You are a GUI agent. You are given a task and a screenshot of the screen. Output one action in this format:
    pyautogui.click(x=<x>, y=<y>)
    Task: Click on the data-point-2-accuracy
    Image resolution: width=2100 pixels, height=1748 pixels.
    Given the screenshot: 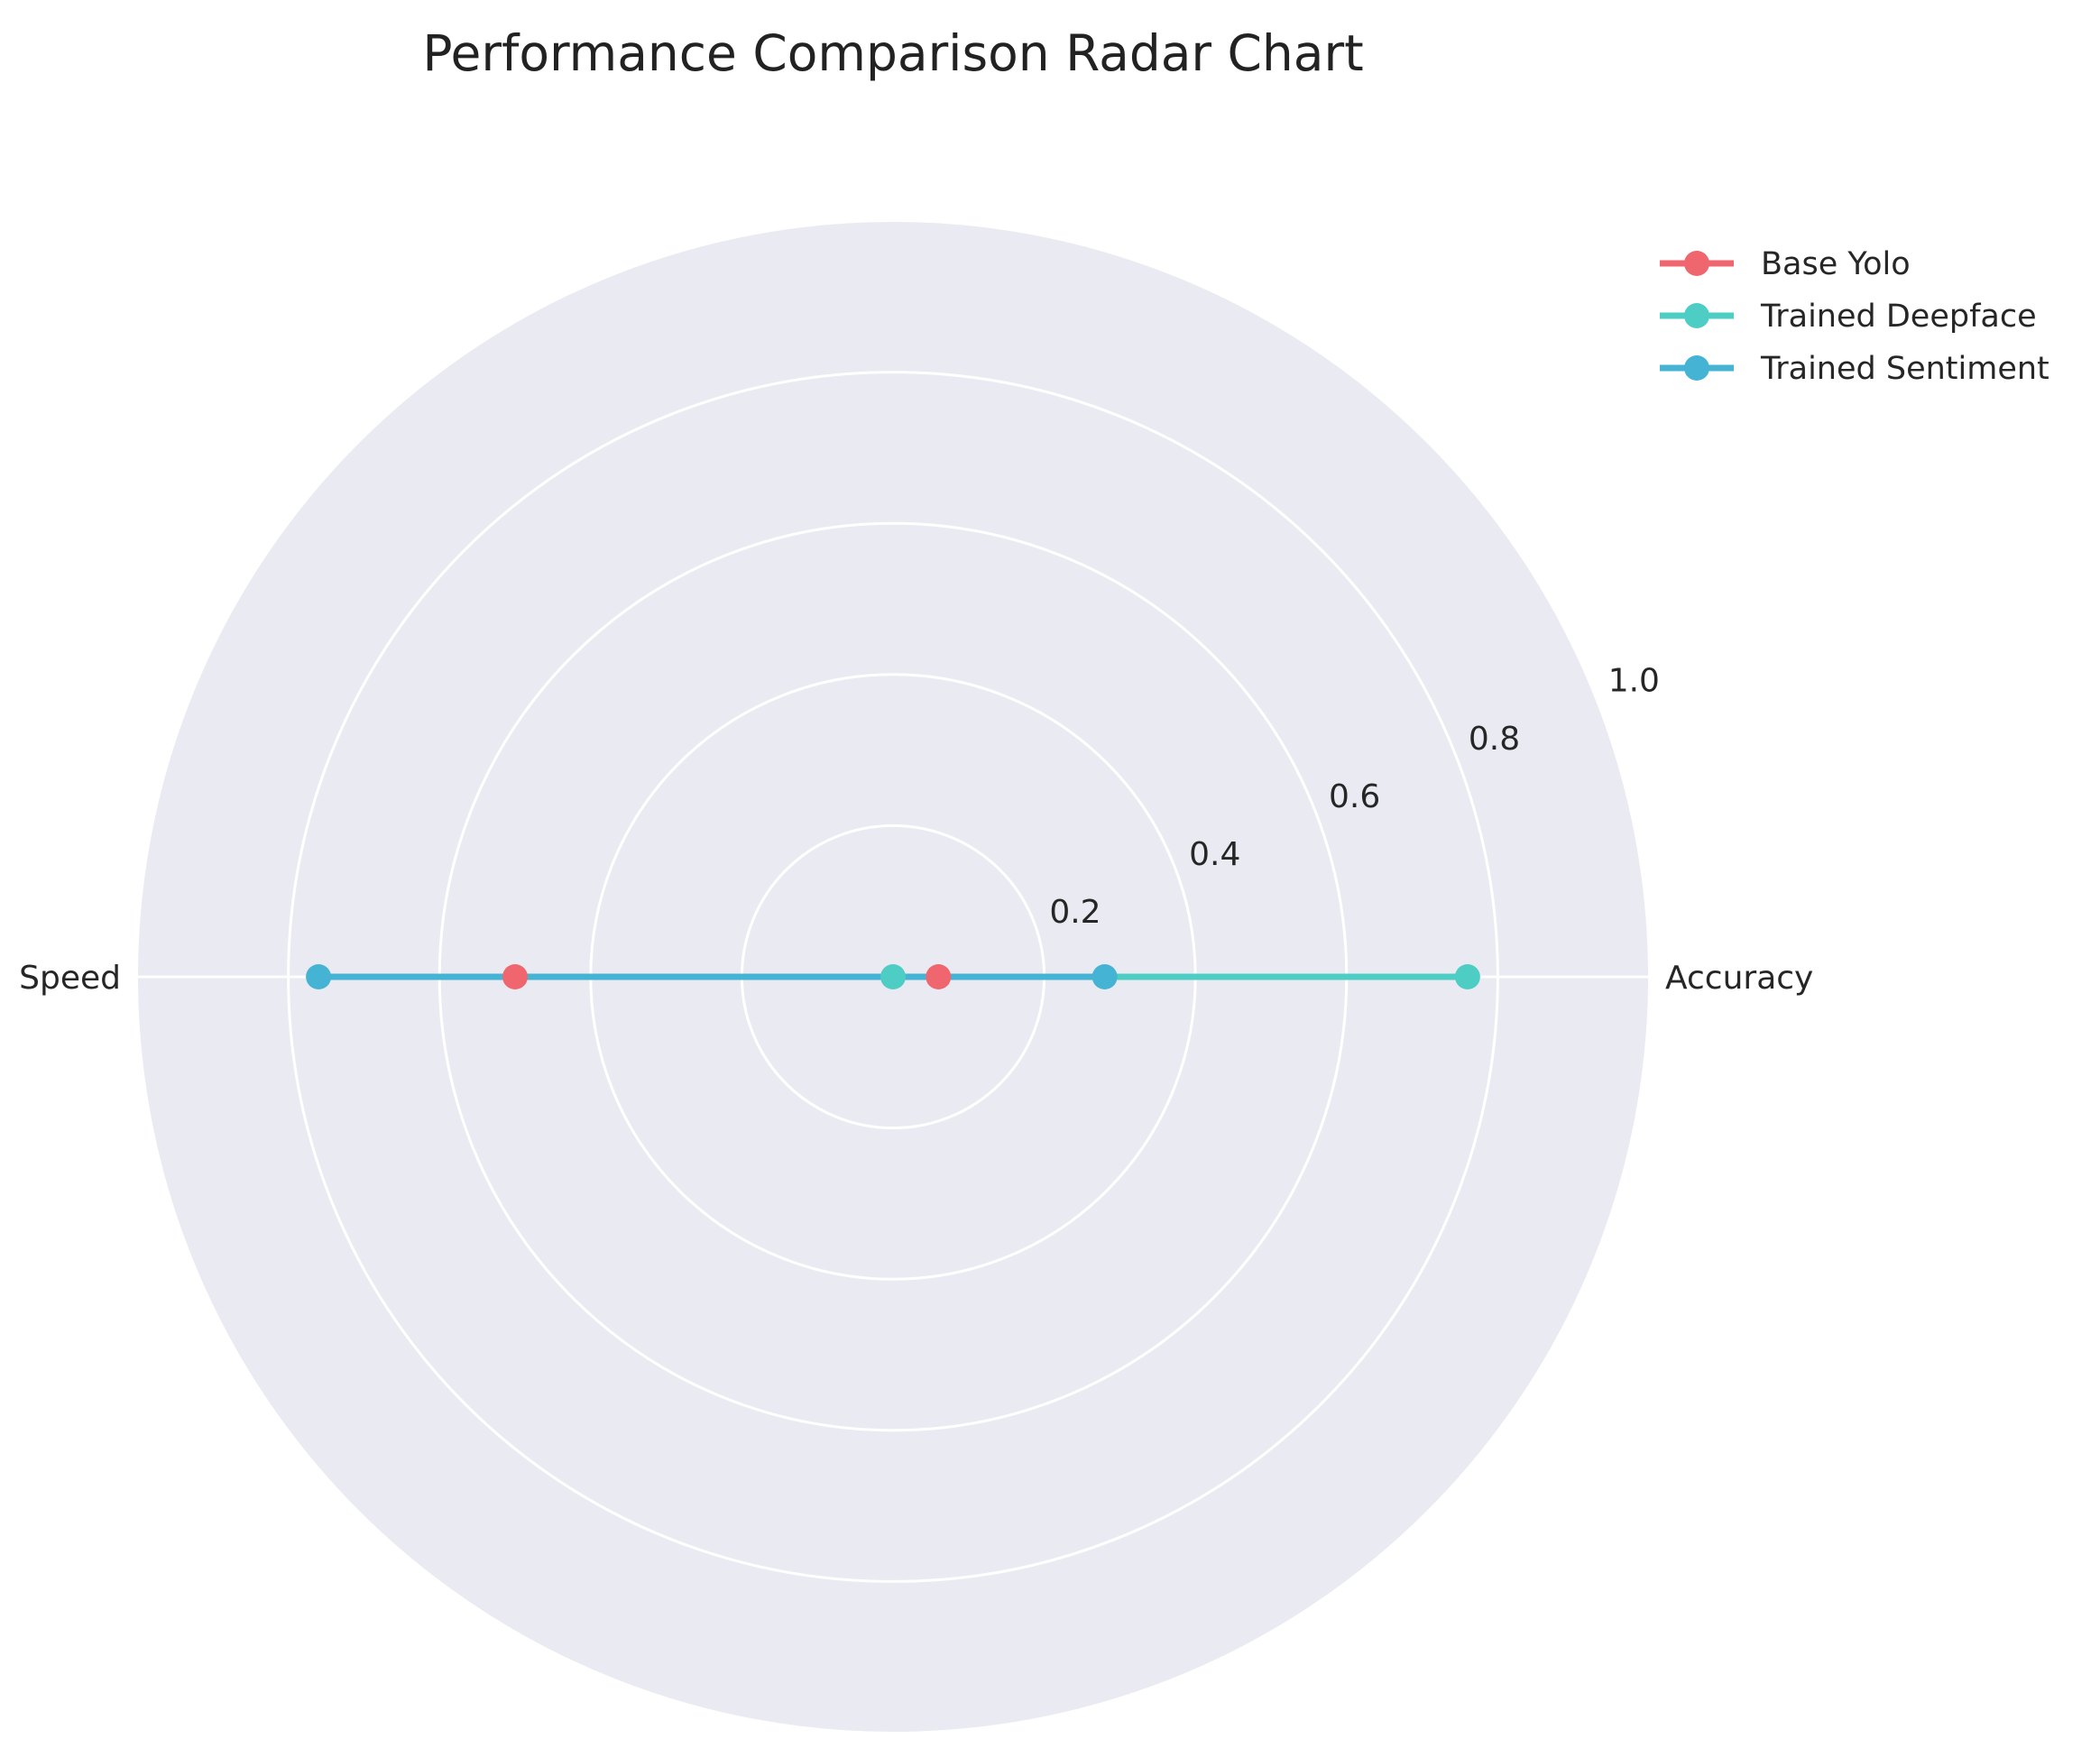 What is the action you would take?
    pyautogui.click(x=1104, y=977)
    